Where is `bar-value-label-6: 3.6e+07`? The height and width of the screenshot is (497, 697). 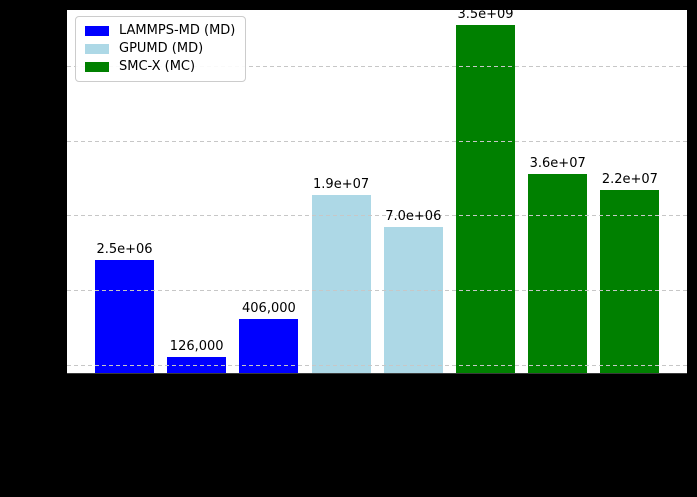 bar-value-label-6: 3.6e+07 is located at coordinates (557, 163).